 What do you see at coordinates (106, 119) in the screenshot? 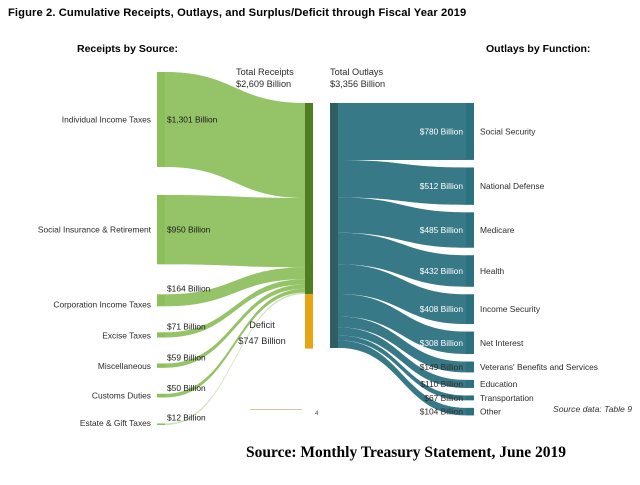
I see `receipt-source-label-0: Individual Income Taxes` at bounding box center [106, 119].